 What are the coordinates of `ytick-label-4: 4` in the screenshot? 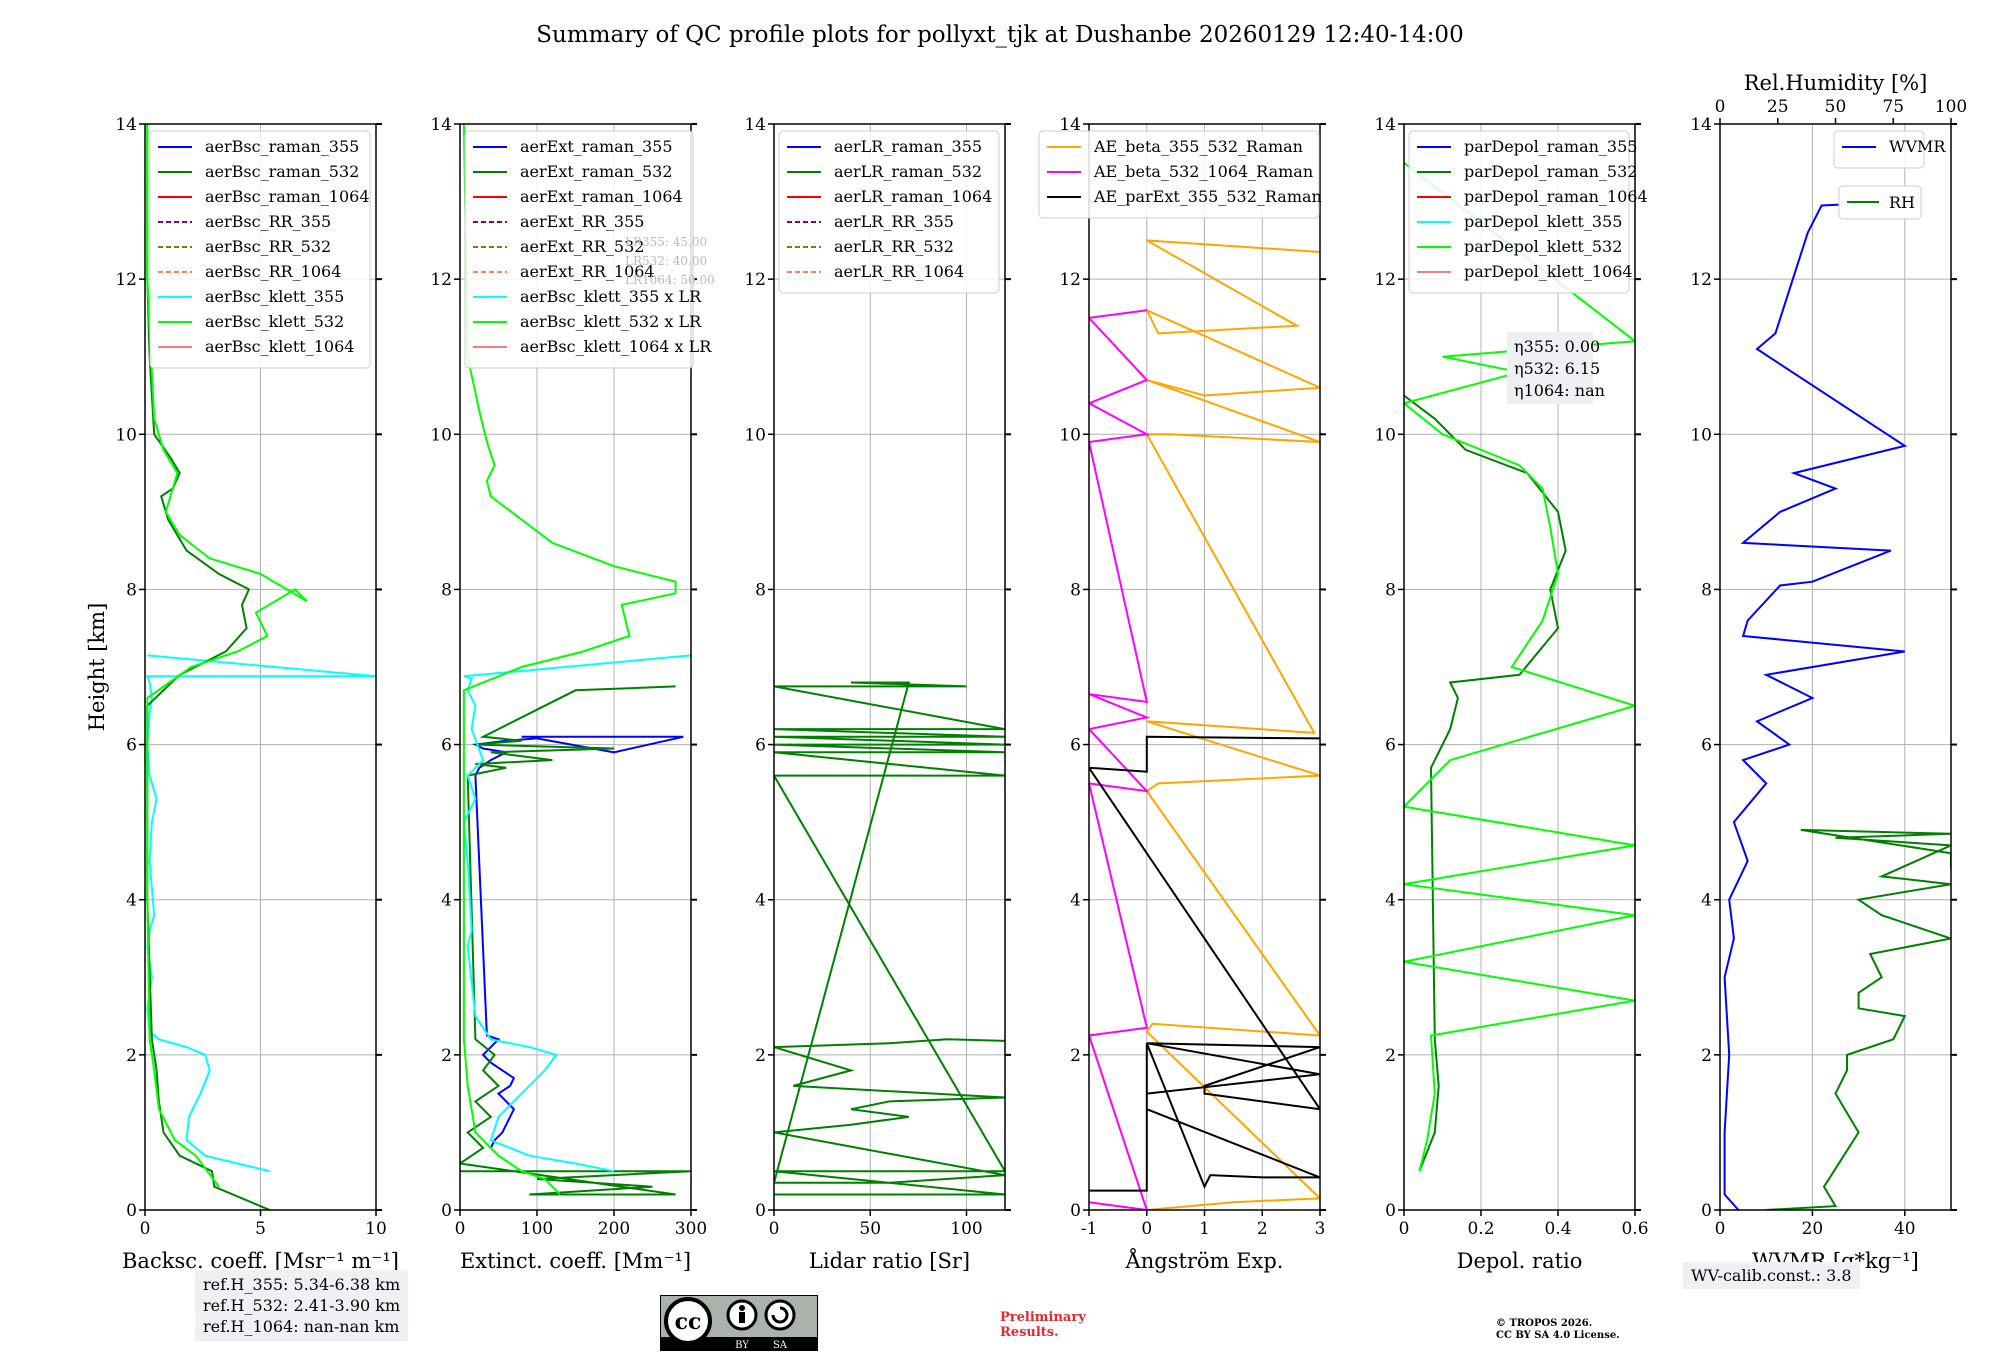 It's located at (1075, 901).